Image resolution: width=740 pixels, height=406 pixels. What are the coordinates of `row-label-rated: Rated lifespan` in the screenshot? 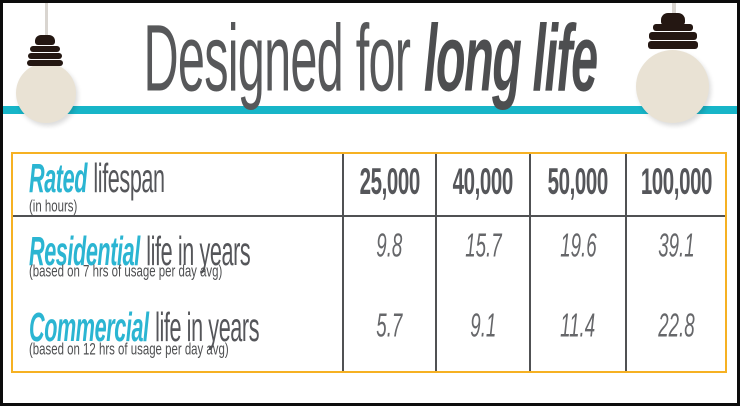 It's located at (97, 178).